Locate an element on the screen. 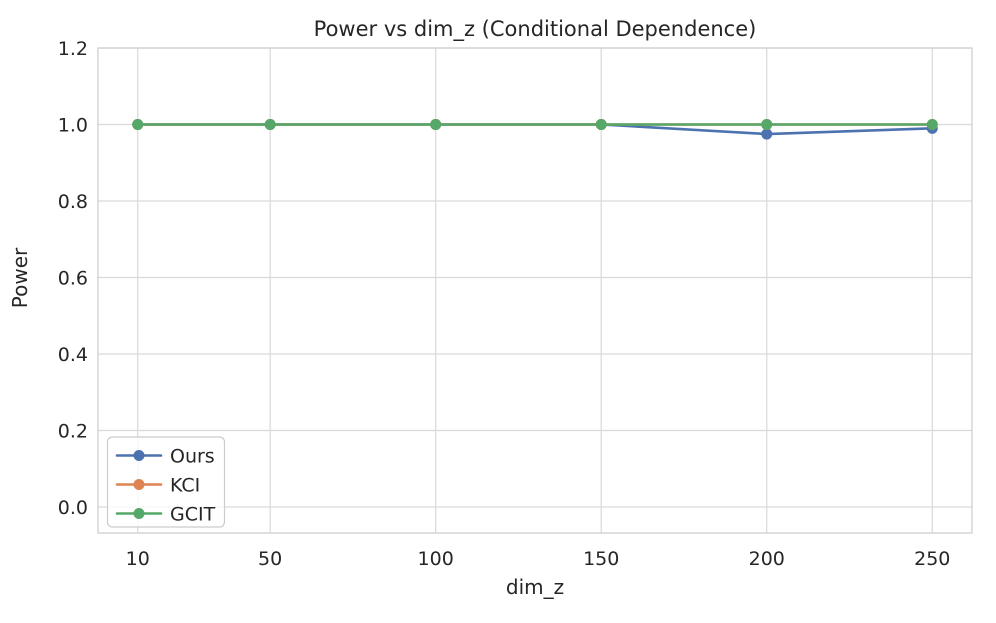 Image resolution: width=996 pixels, height=623 pixels. y-axis-label: Power is located at coordinates (20, 277).